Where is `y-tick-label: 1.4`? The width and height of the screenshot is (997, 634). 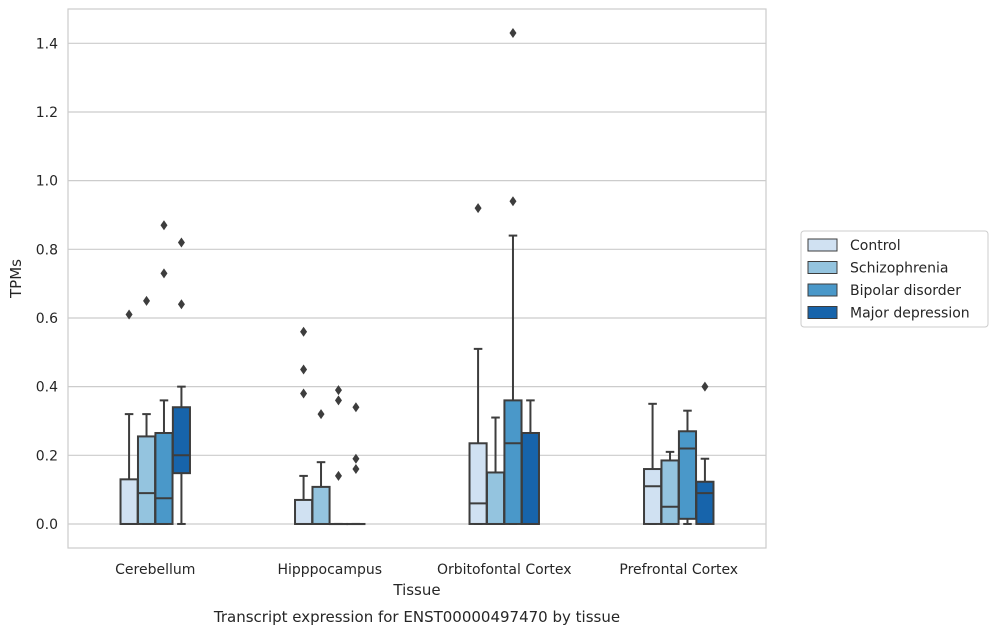
y-tick-label: 1.4 is located at coordinates (47, 44).